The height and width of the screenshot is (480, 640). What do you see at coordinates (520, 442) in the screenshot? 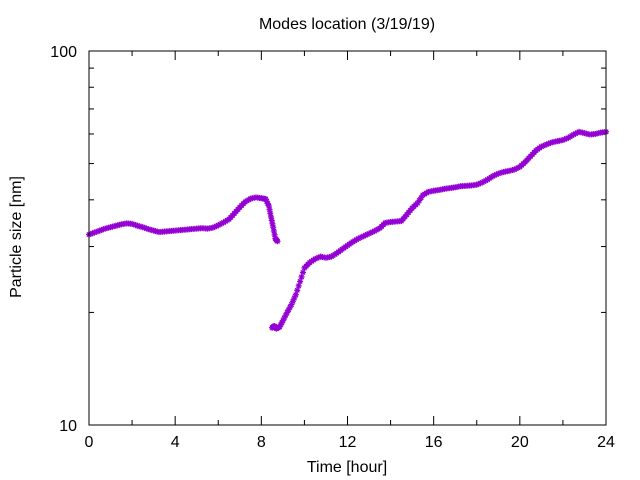
I see `x-tick-label: 20` at bounding box center [520, 442].